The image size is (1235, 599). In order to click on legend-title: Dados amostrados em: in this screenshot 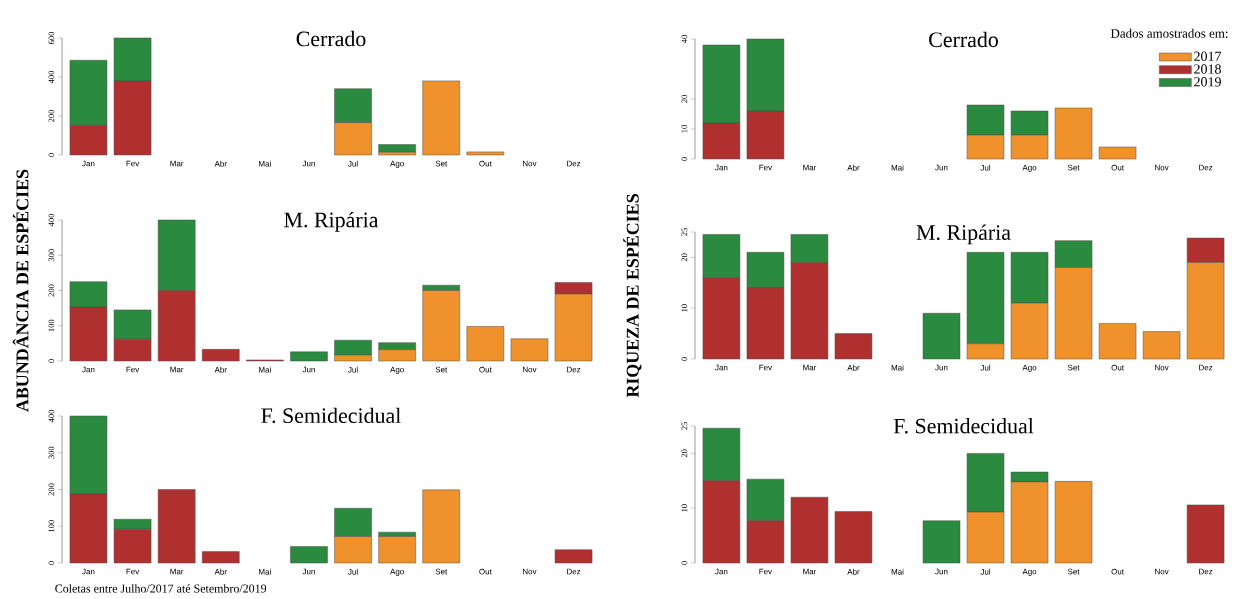, I will do `click(1169, 33)`.